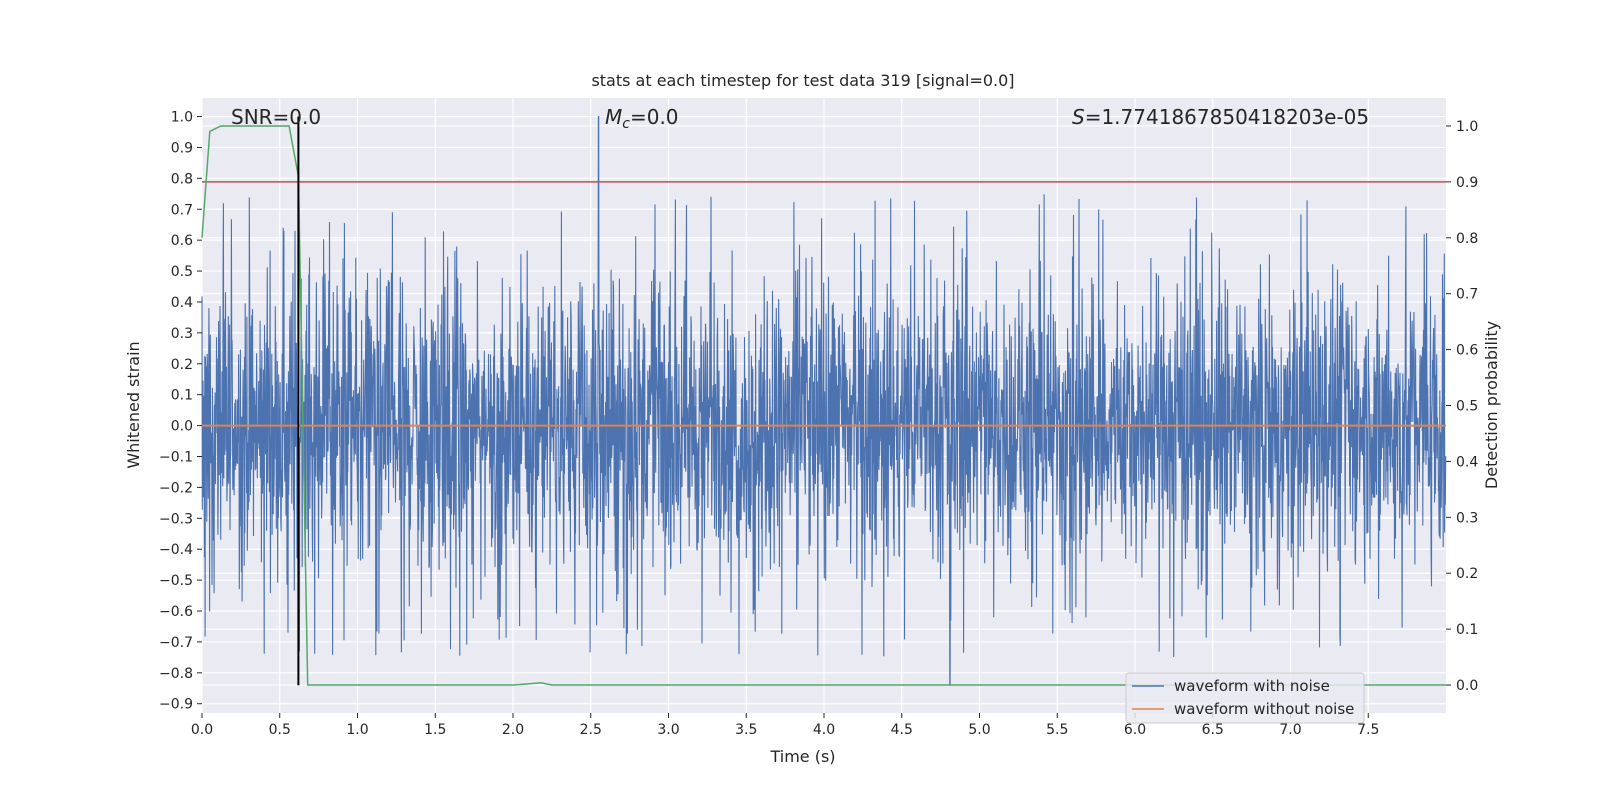 The height and width of the screenshot is (800, 1600). Describe the element at coordinates (182, 241) in the screenshot. I see `y-tick-label: 0.6` at that location.